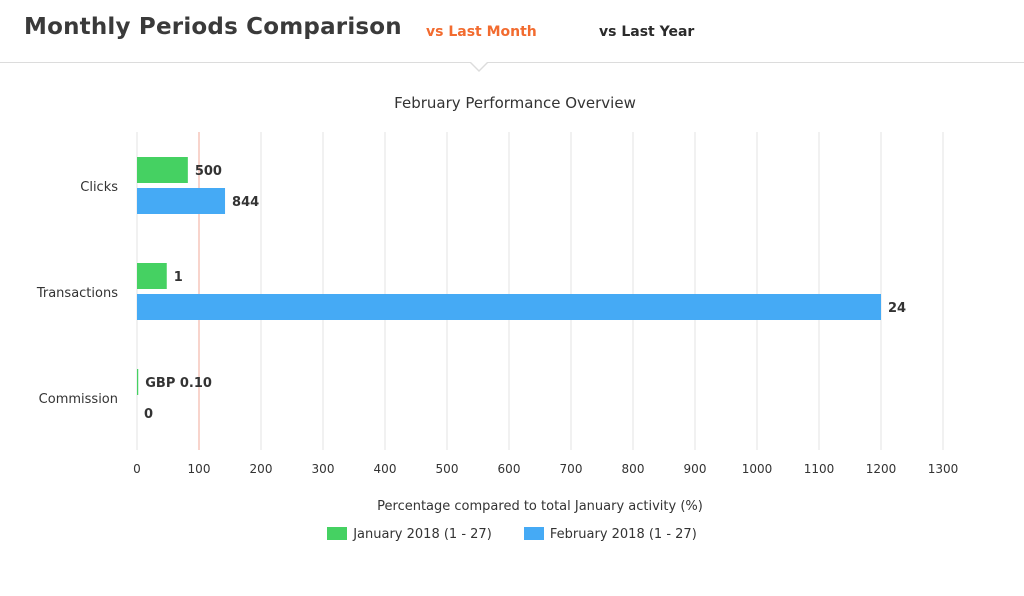 The height and width of the screenshot is (596, 1024). Describe the element at coordinates (137, 469) in the screenshot. I see `x-tick-label: 0` at that location.